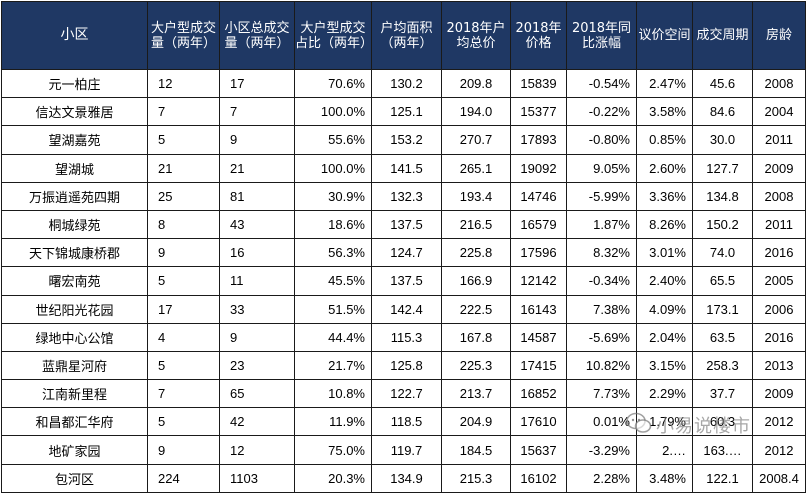 Image resolution: width=806 pixels, height=493 pixels. What do you see at coordinates (183, 478) in the screenshot?
I see `table-cell: 224` at bounding box center [183, 478].